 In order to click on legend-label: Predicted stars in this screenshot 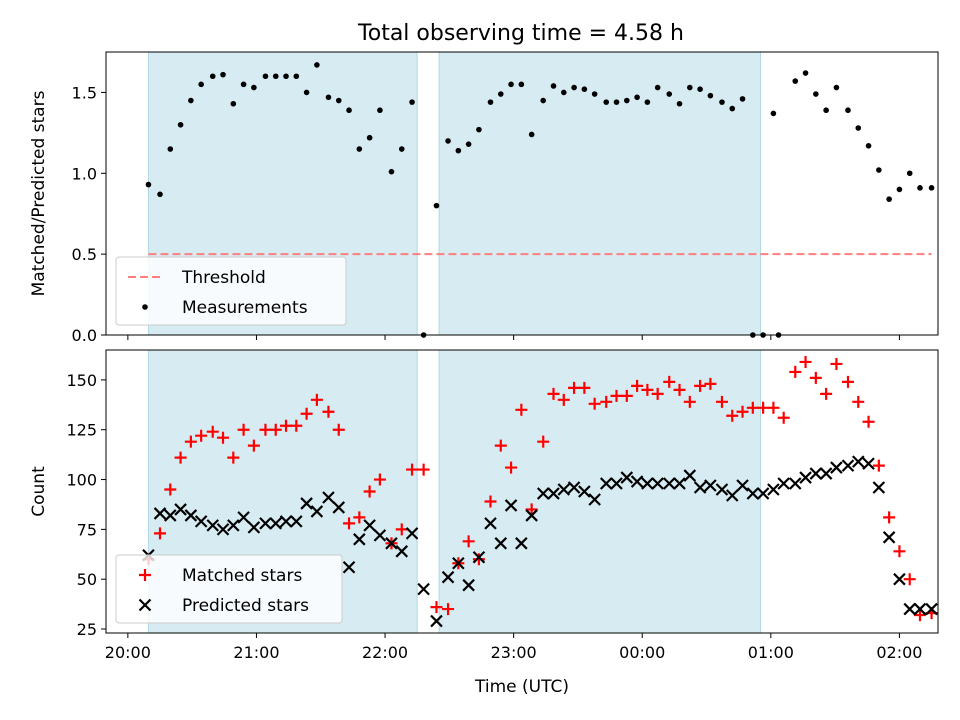, I will do `click(245, 606)`.